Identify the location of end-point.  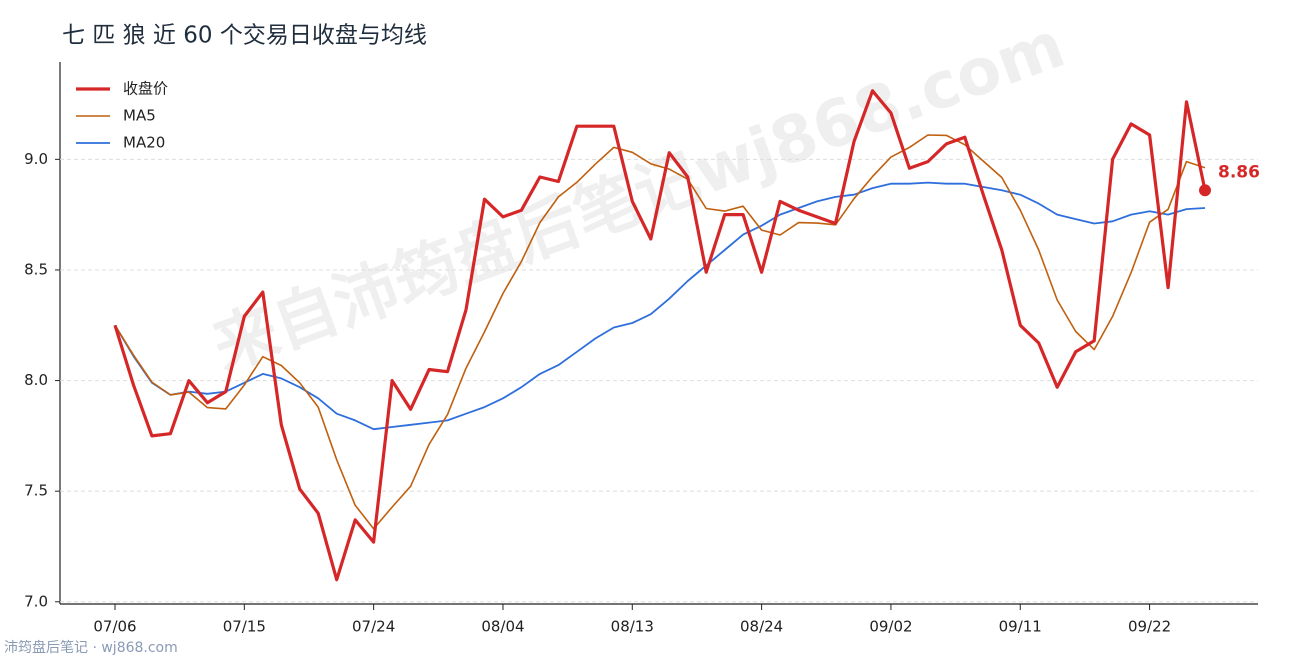
(1205, 190).